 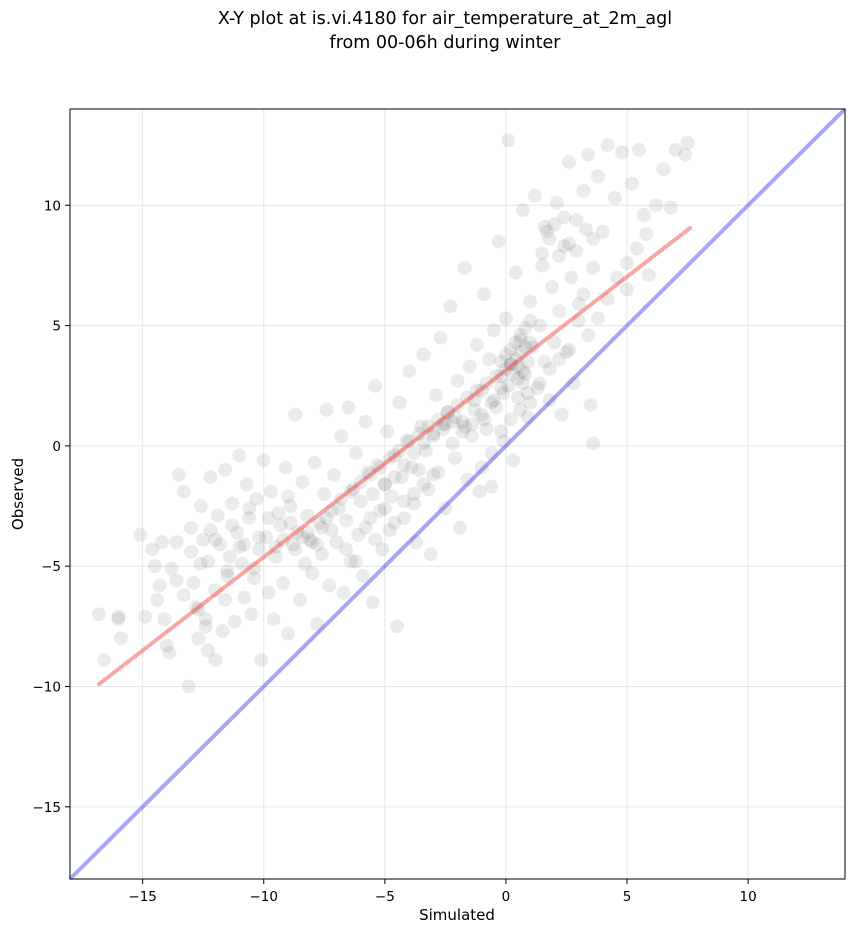 What do you see at coordinates (56, 327) in the screenshot?
I see `y-tick-label: 5` at bounding box center [56, 327].